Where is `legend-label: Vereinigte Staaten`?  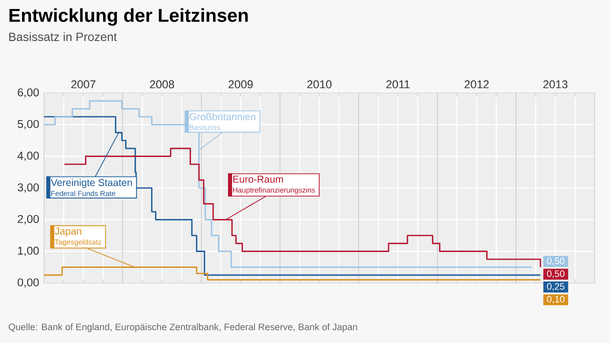 legend-label: Vereinigte Staaten is located at coordinates (91, 183).